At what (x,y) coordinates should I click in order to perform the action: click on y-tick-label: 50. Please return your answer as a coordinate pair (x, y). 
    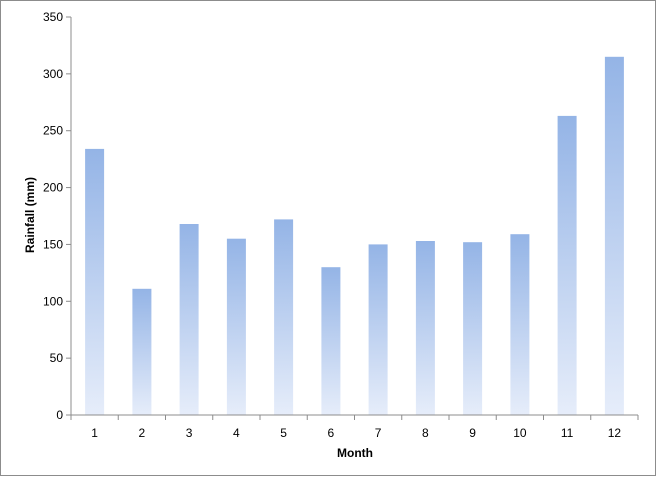
    Looking at the image, I should click on (57, 358).